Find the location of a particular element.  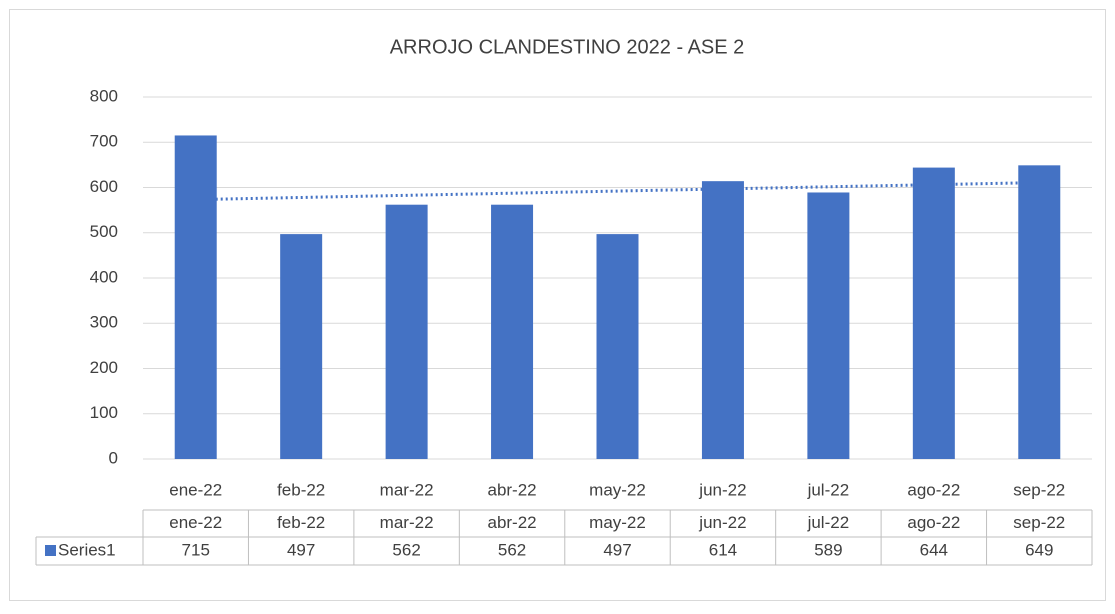

legend-label: Series1 is located at coordinates (87, 549).